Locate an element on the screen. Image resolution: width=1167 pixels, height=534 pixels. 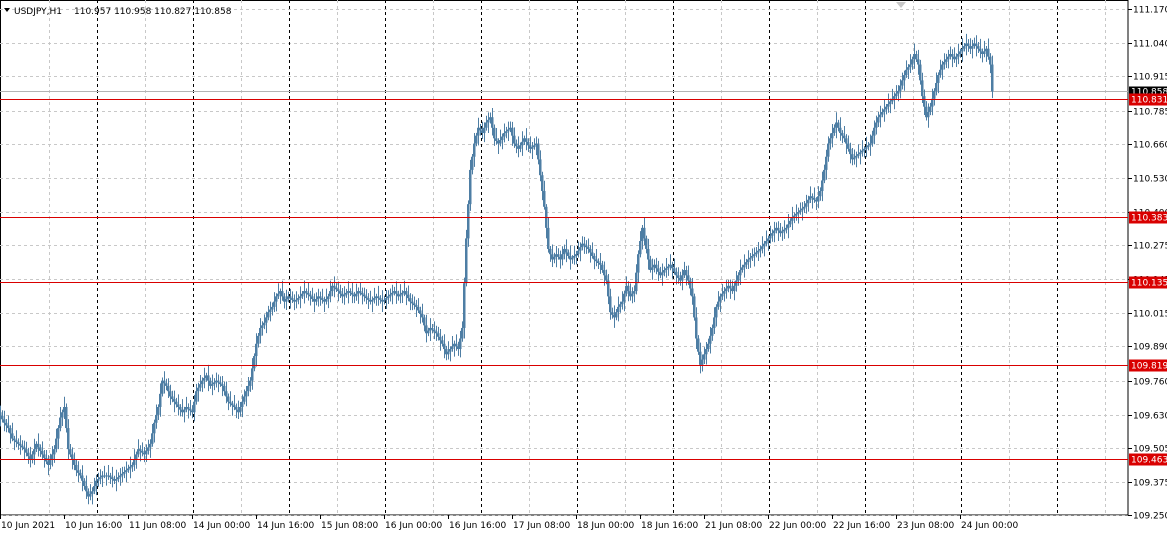
x-tick-label: 17 Jun 08:00 is located at coordinates (541, 526).